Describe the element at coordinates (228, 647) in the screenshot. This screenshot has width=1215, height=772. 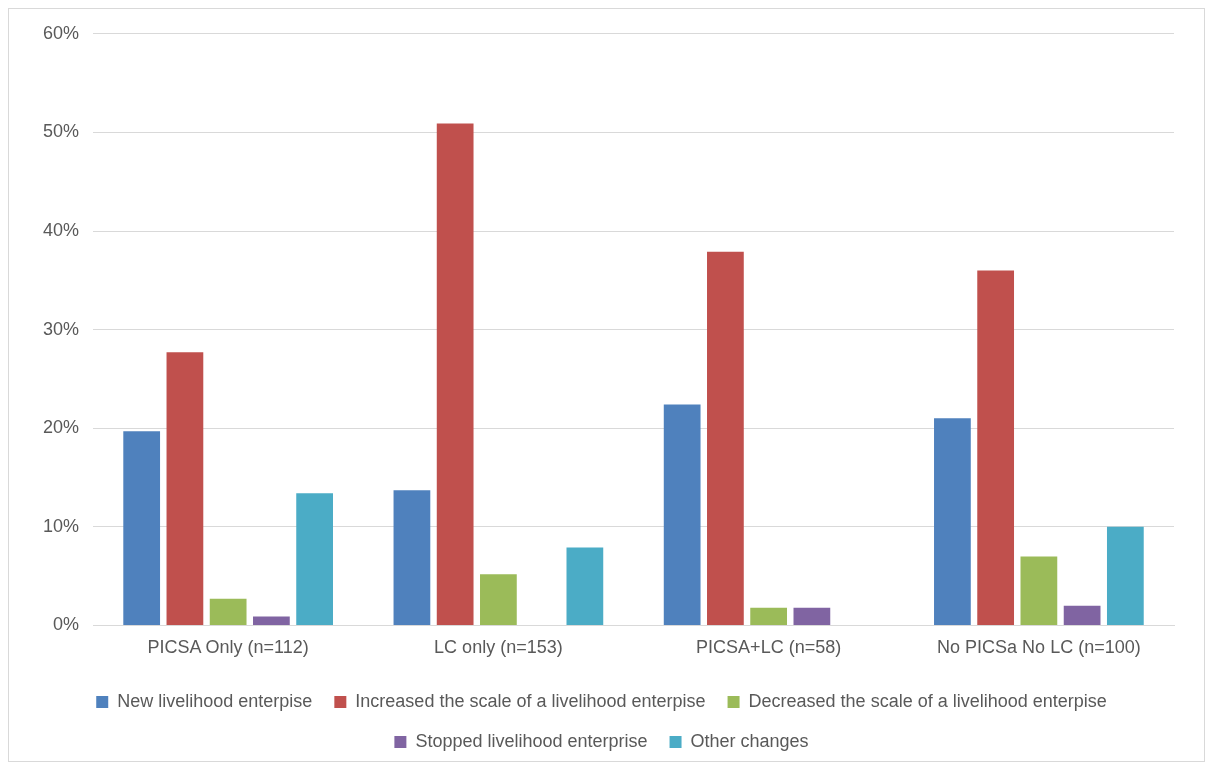
I see `x-tick-label: PICSA Only (n=112)` at that location.